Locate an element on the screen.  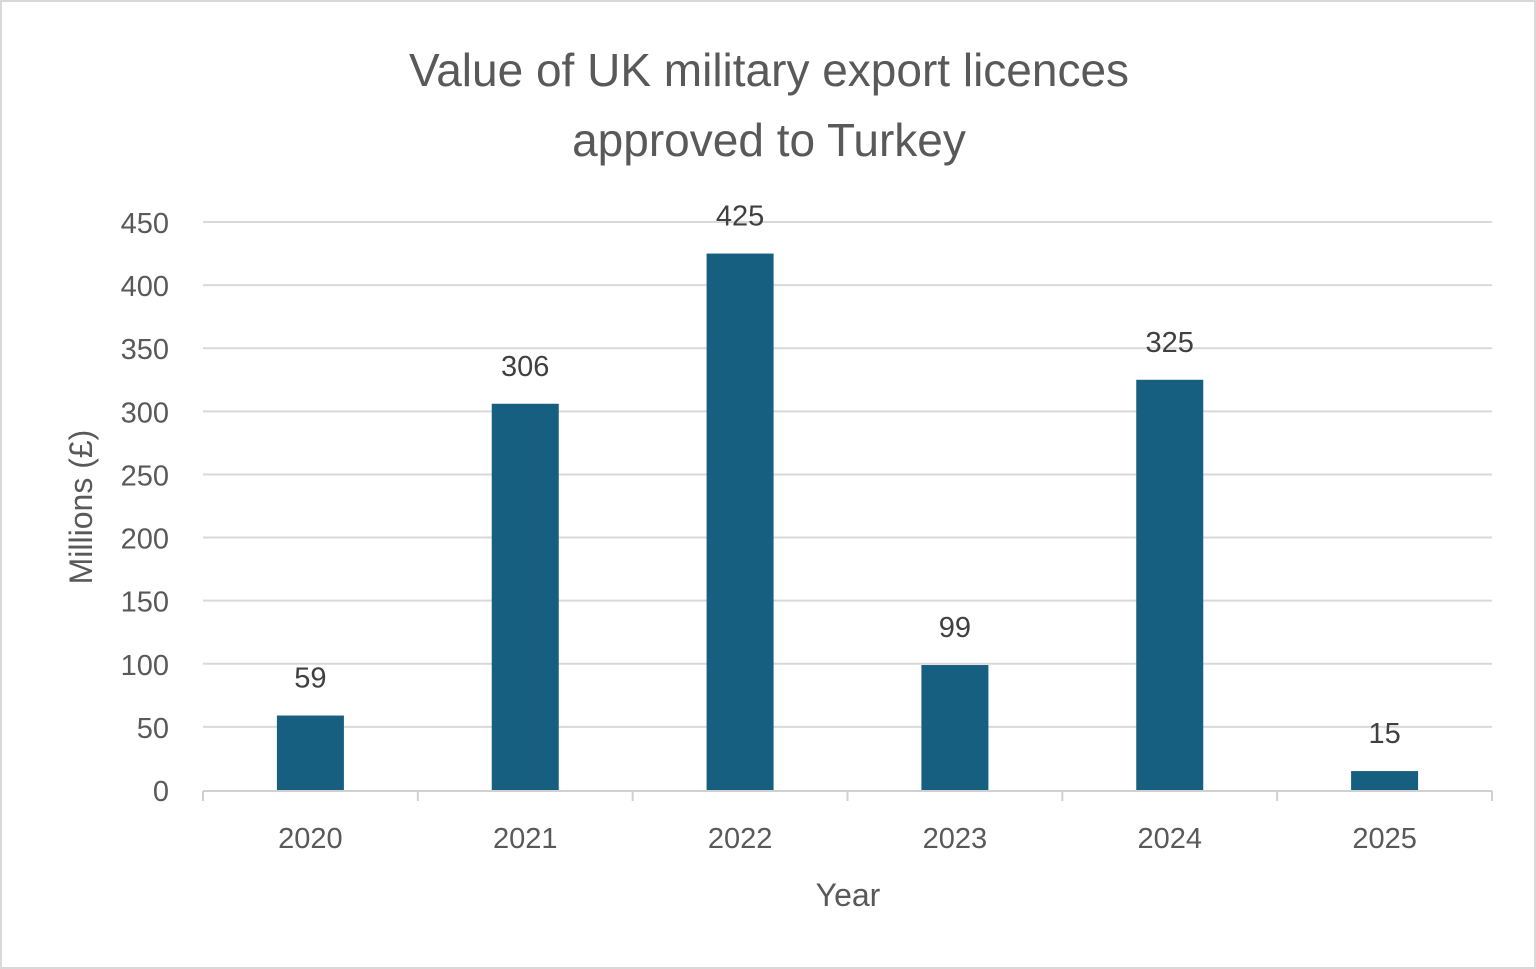
y-tick-label: 100 is located at coordinates (145, 666).